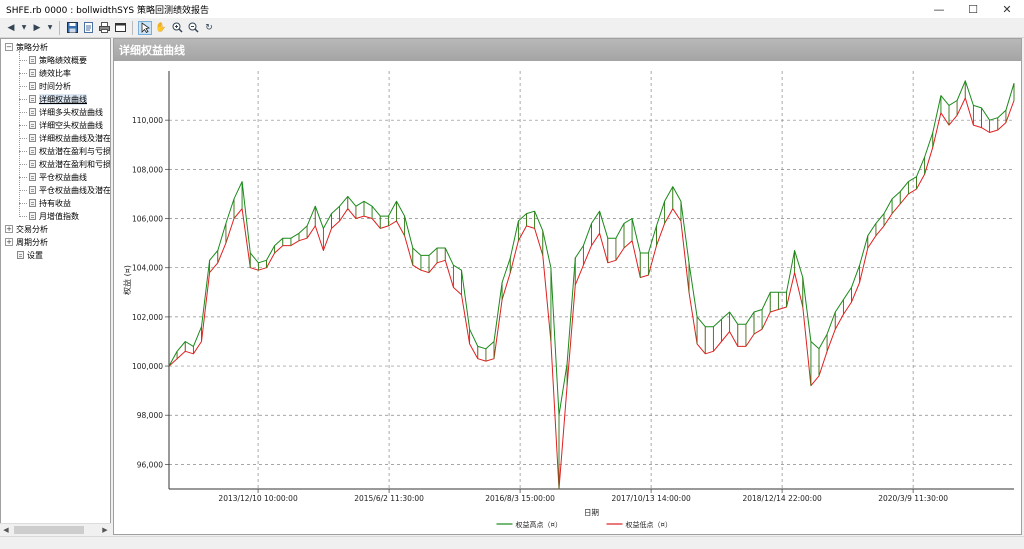 This screenshot has width=1024, height=549. I want to click on y-tick-label: 102,000, so click(147, 317).